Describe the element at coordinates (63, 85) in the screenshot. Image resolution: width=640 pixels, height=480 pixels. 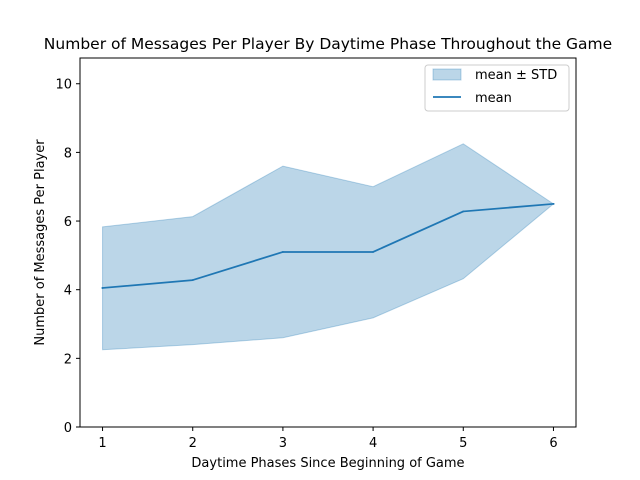
I see `y-tick-label: 10` at that location.